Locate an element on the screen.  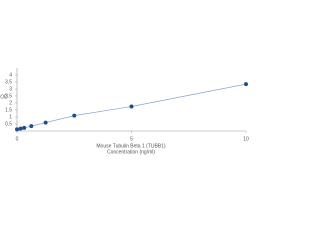
y-tick-label: 3 is located at coordinates (10, 89).